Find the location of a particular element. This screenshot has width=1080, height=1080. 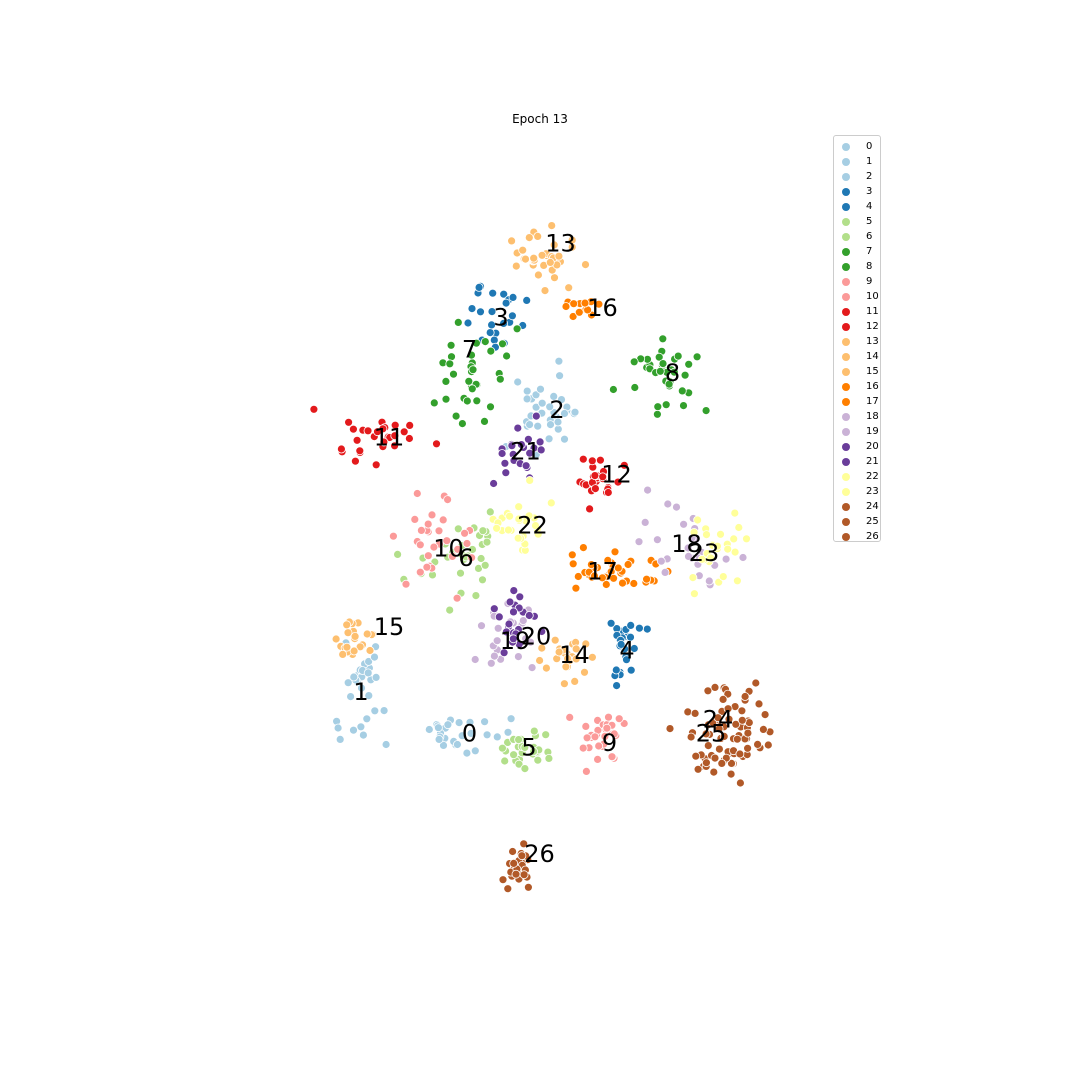

cluster-label-7: 7 is located at coordinates (469, 350).